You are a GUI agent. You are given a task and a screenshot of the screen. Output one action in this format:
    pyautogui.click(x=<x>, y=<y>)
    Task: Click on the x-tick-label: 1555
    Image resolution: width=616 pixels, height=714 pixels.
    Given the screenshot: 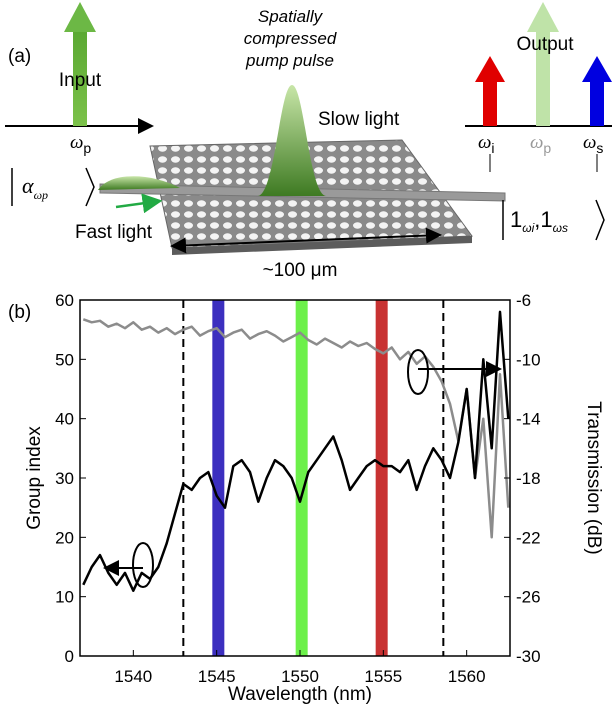 What is the action you would take?
    pyautogui.click(x=383, y=676)
    